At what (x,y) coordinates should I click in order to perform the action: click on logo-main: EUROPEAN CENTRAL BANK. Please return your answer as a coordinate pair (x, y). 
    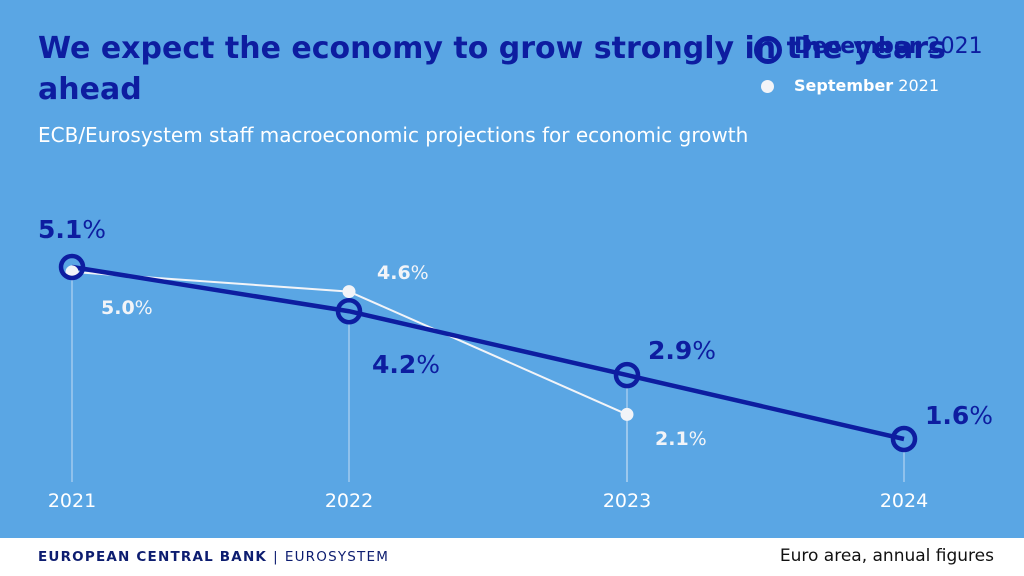
    Looking at the image, I should click on (153, 557).